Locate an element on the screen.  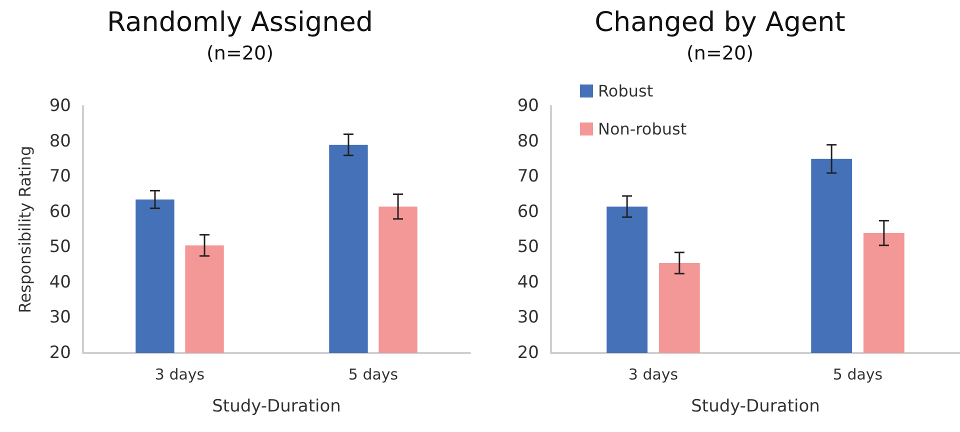
y-axis-title: Responsibility Rating is located at coordinates (25, 230).